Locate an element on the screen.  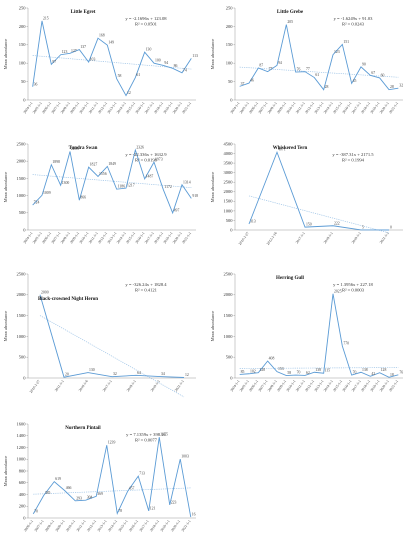
data-label: 18 is located at coordinates (392, 375).